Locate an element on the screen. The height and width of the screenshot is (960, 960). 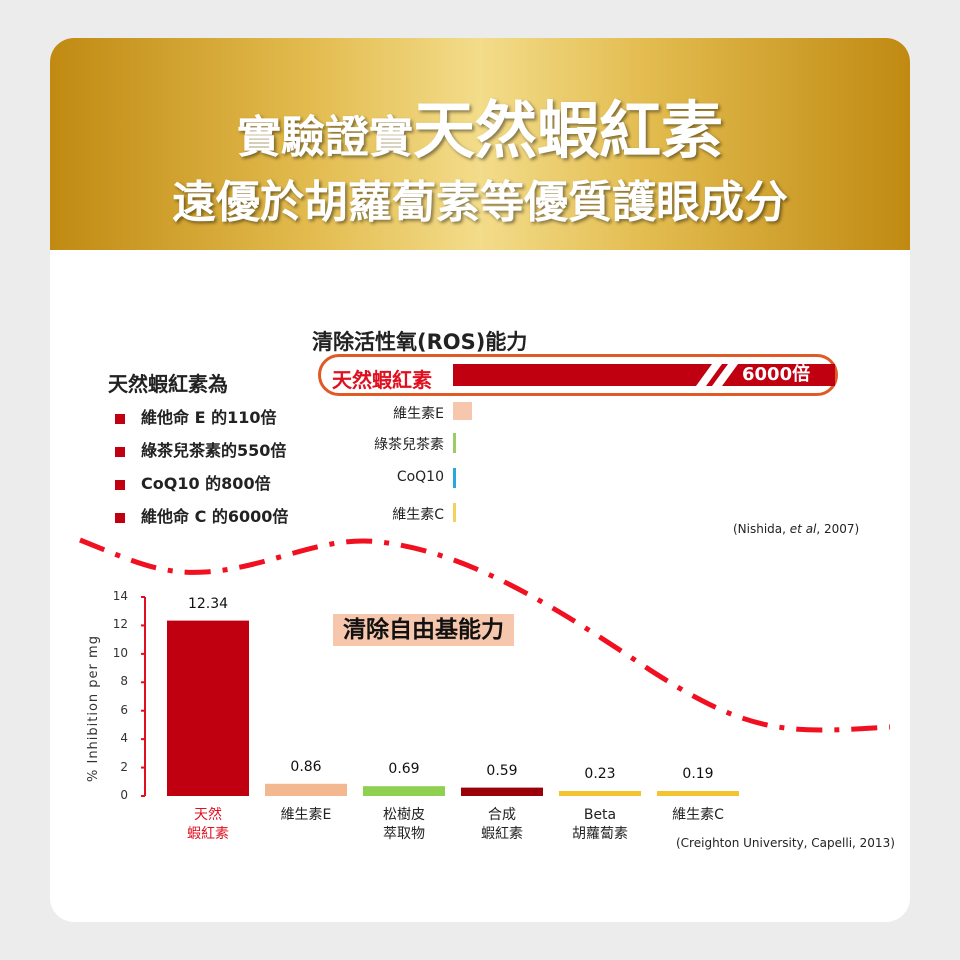
category-label-line: 合成 is located at coordinates (502, 815).